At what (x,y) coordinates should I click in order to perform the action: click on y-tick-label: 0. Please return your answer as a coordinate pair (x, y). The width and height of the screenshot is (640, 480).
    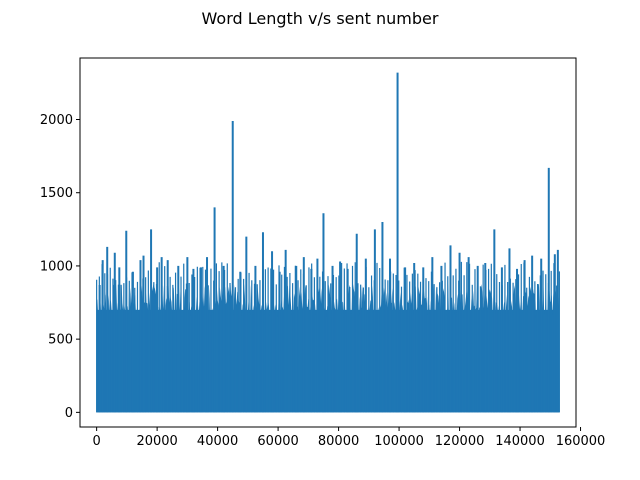
    Looking at the image, I should click on (69, 413).